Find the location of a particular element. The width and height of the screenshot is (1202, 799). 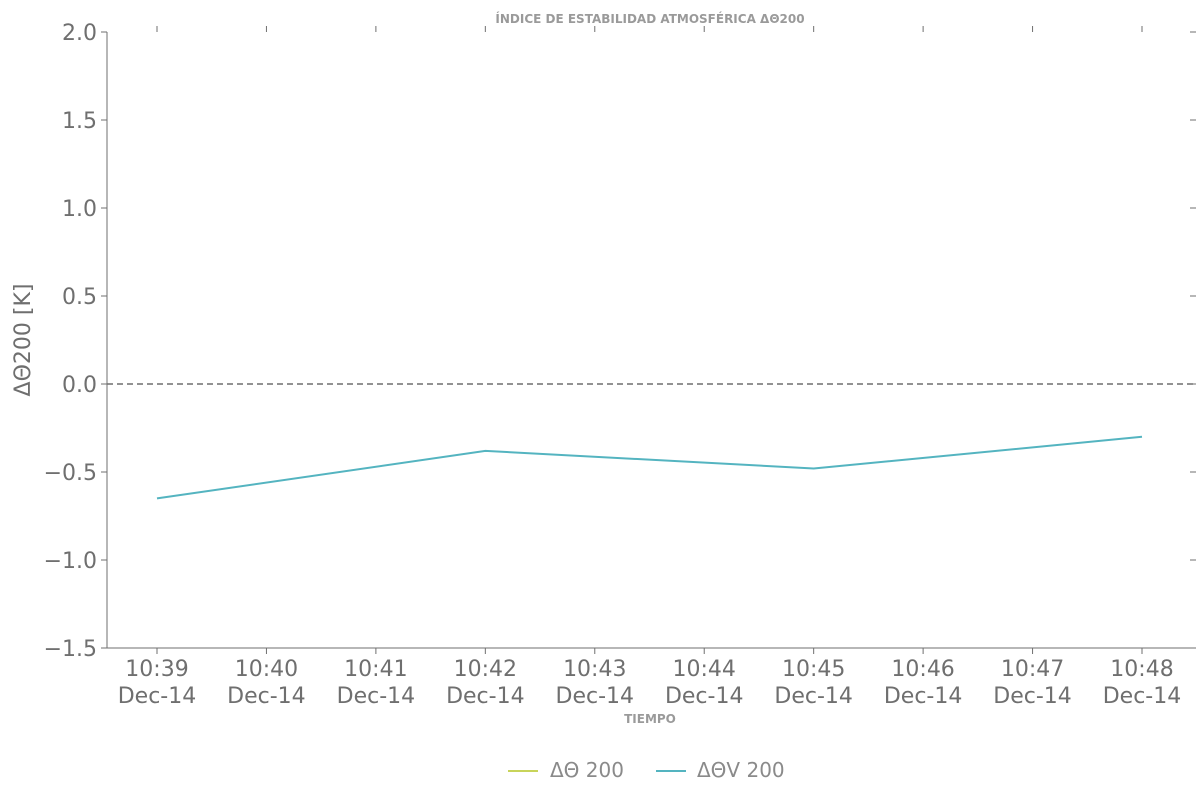

x-tick-label-time: 10:40 is located at coordinates (266, 669).